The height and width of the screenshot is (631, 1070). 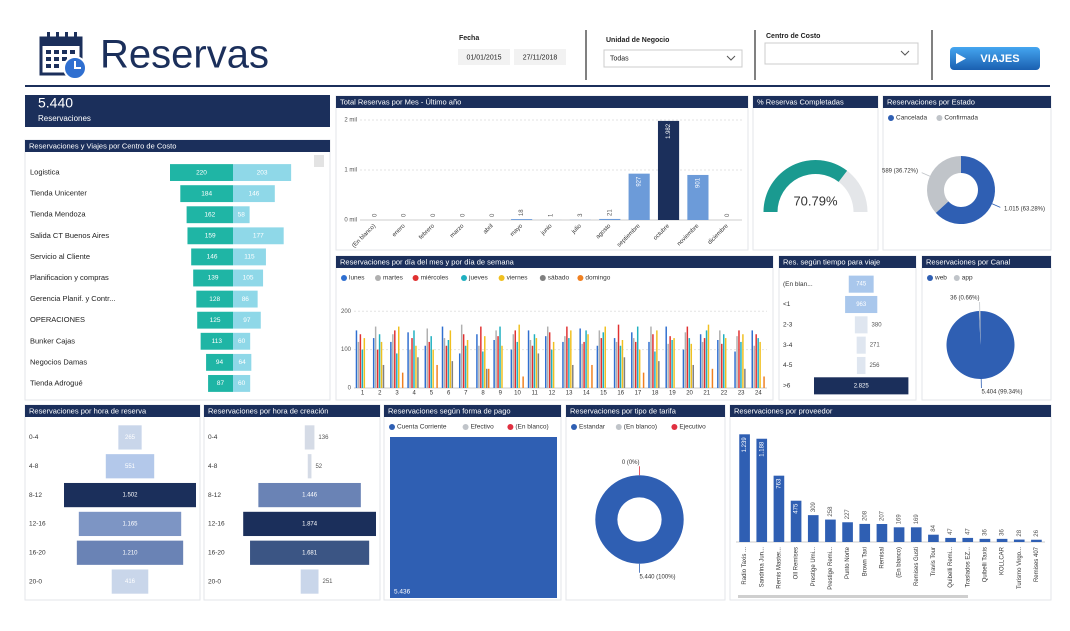 I want to click on data-label: 36 (0.66%), so click(x=964, y=299).